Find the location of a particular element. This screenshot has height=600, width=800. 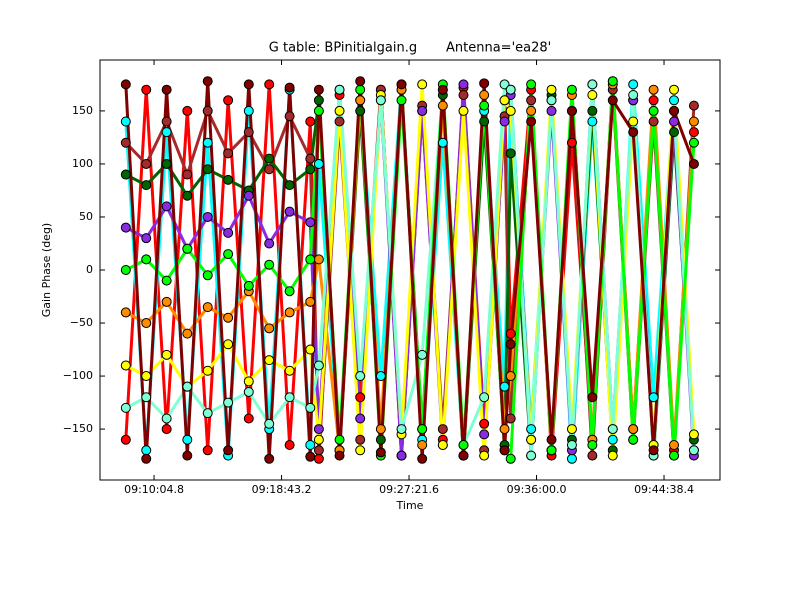

x-tick-label: 09:36:00.0 is located at coordinates (537, 489).